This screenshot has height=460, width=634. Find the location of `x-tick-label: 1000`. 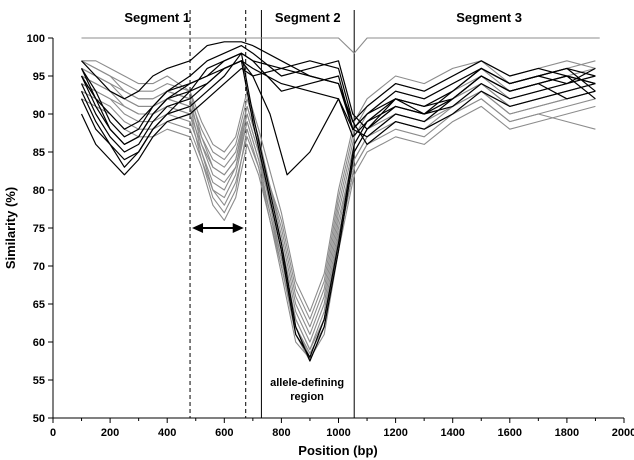

x-tick-label: 1000 is located at coordinates (338, 433).